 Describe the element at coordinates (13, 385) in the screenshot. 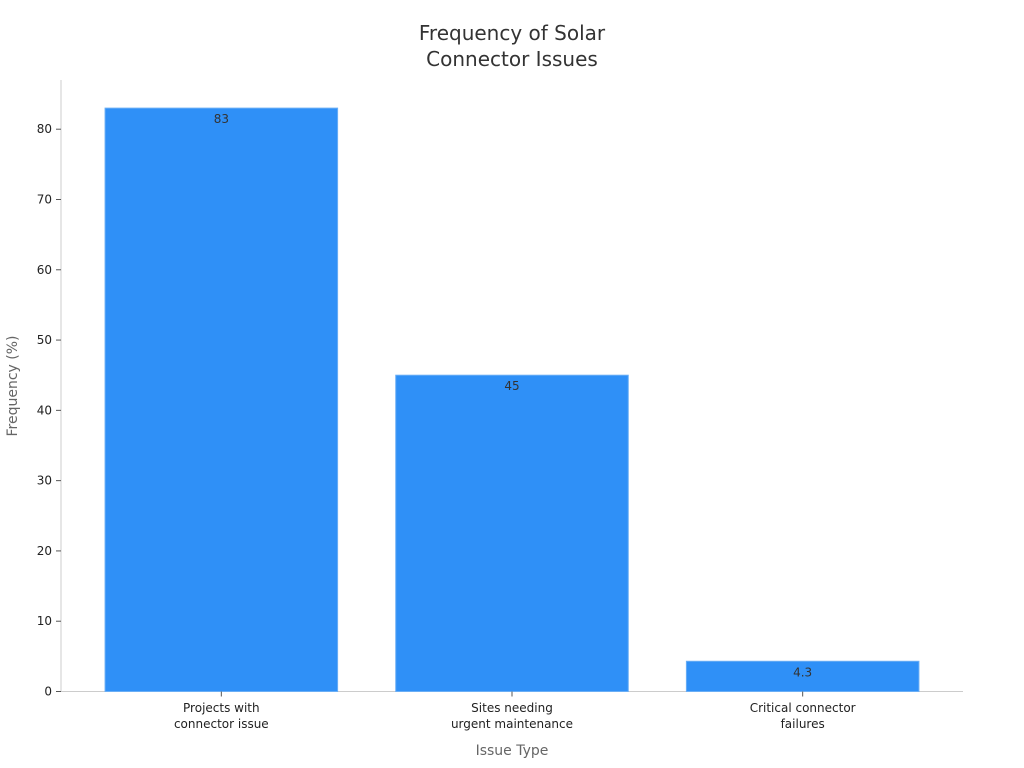

I see `y-axis-title: Frequency (%)` at that location.